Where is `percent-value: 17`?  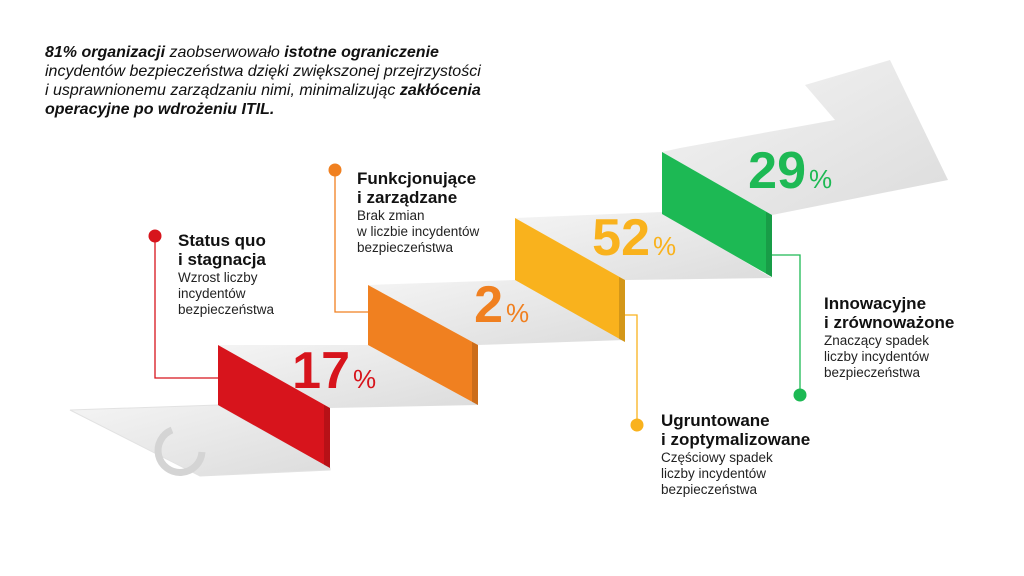 percent-value: 17 is located at coordinates (321, 371).